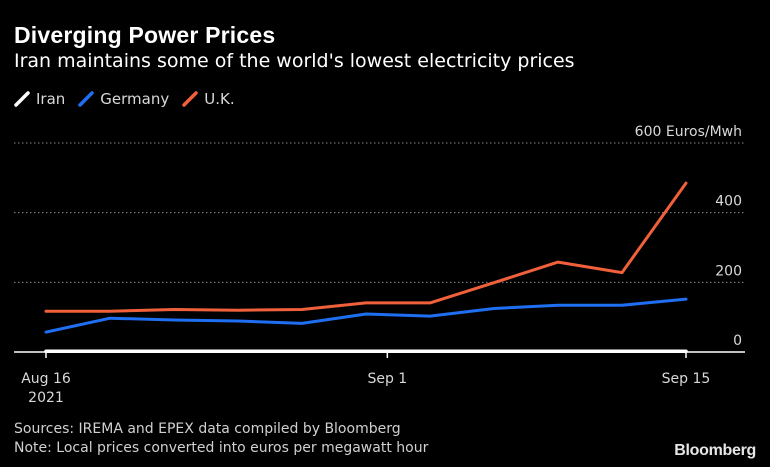 This screenshot has width=770, height=467. What do you see at coordinates (22, 99) in the screenshot?
I see `legend-swatch-iran` at bounding box center [22, 99].